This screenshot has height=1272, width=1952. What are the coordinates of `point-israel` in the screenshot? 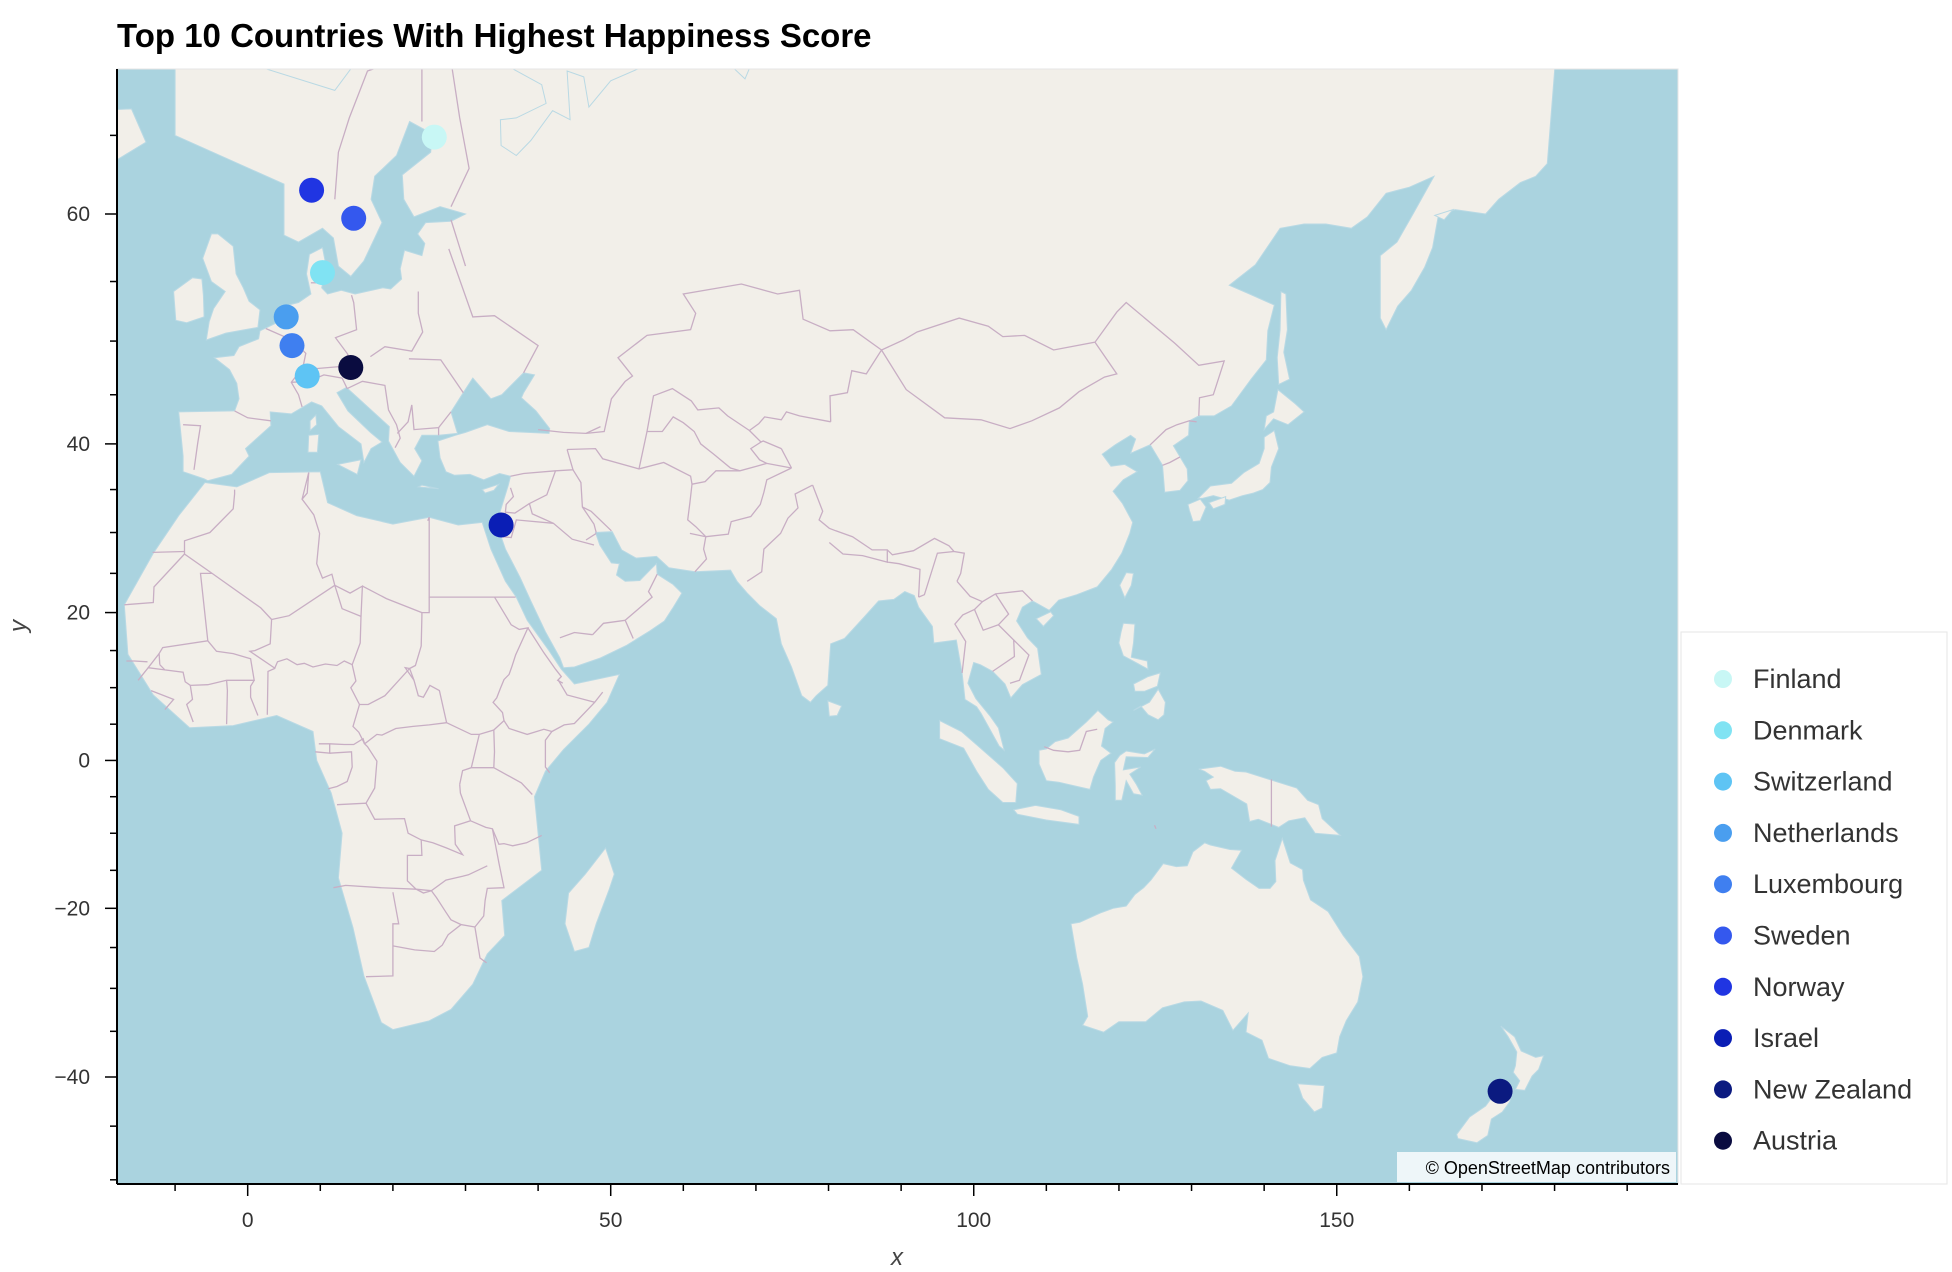 It's located at (501, 525).